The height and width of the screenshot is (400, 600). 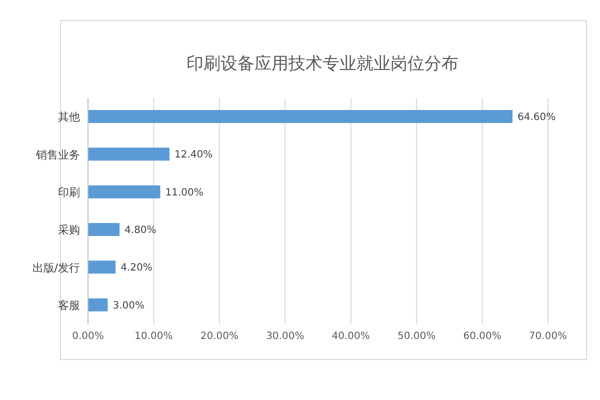 What do you see at coordinates (184, 192) in the screenshot?
I see `data-label: 11.00%` at bounding box center [184, 192].